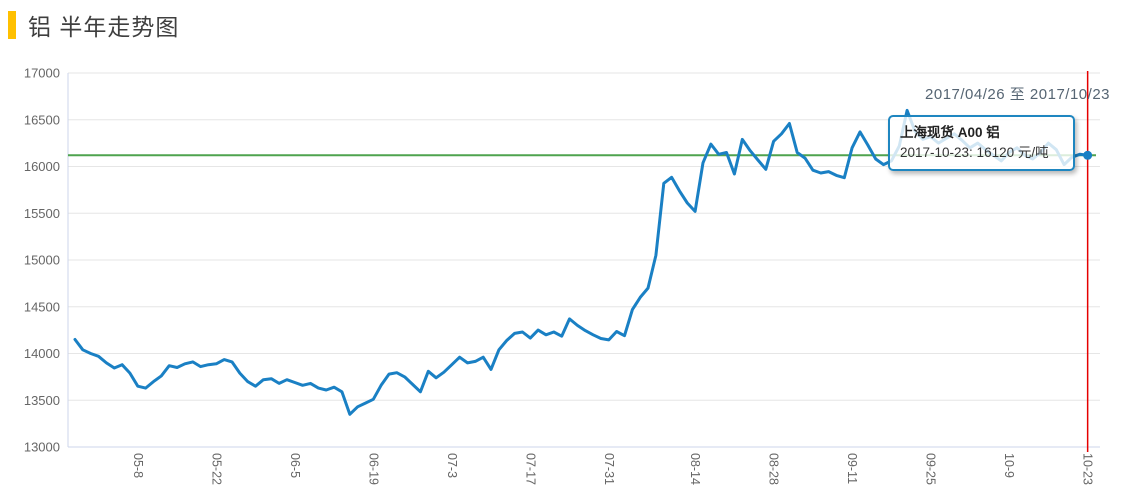 The image size is (1127, 501). What do you see at coordinates (695, 469) in the screenshot?
I see `x-tick-label: 08-14` at bounding box center [695, 469].